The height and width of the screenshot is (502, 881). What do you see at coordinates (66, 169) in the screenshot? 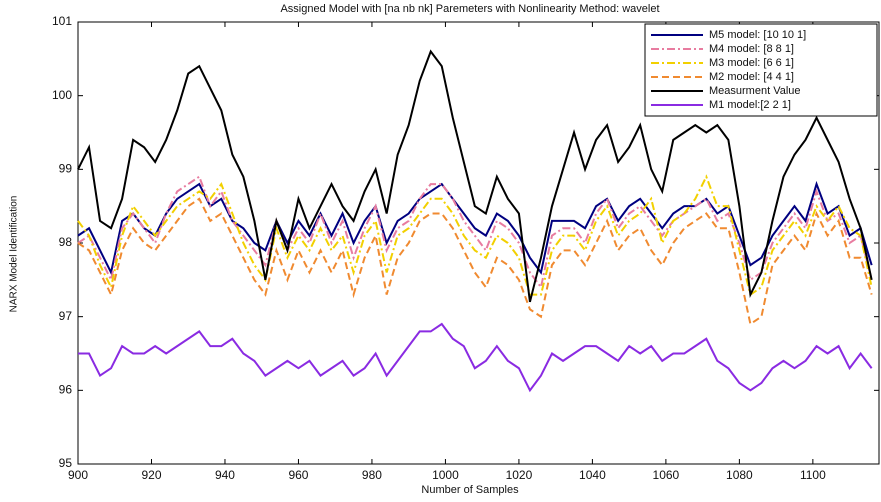
I see `y-tick-label: 99` at bounding box center [66, 169].